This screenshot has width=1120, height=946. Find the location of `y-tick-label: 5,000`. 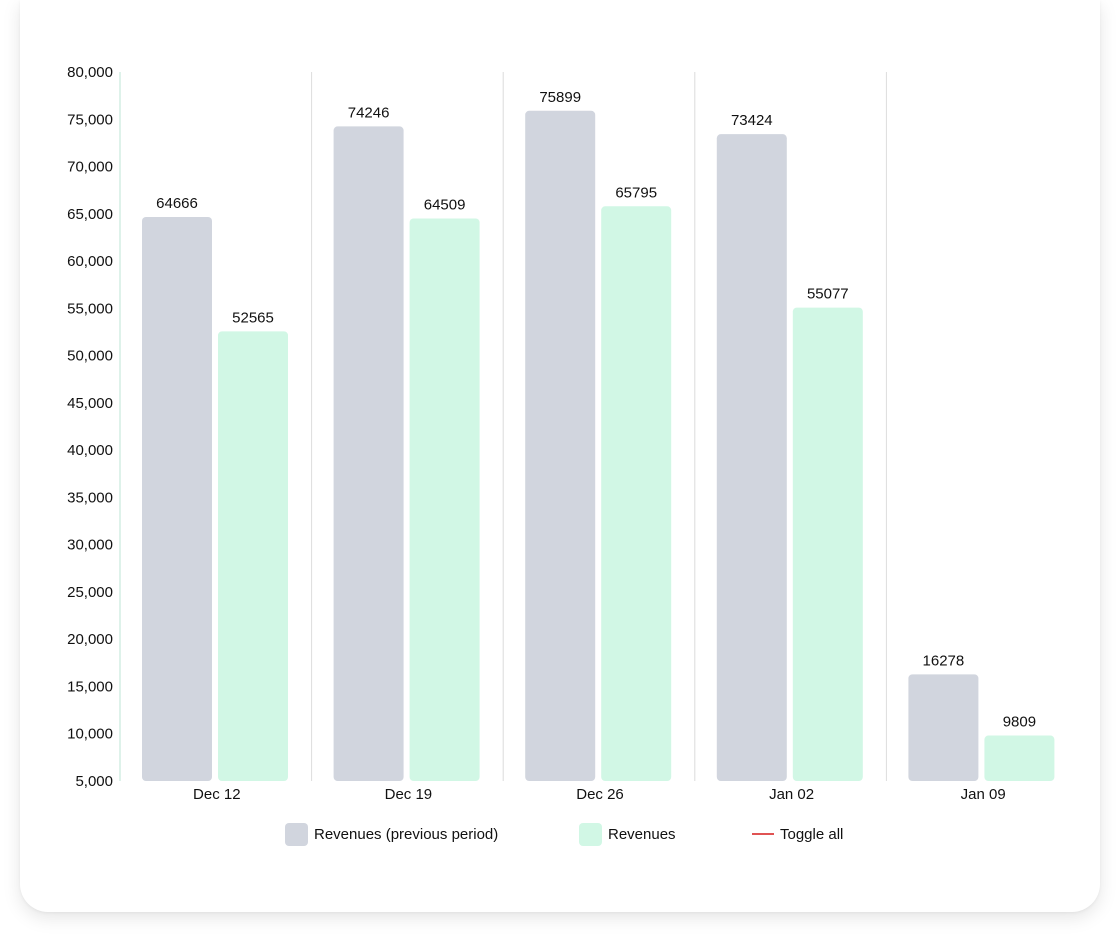

y-tick-label: 5,000 is located at coordinates (94, 781).